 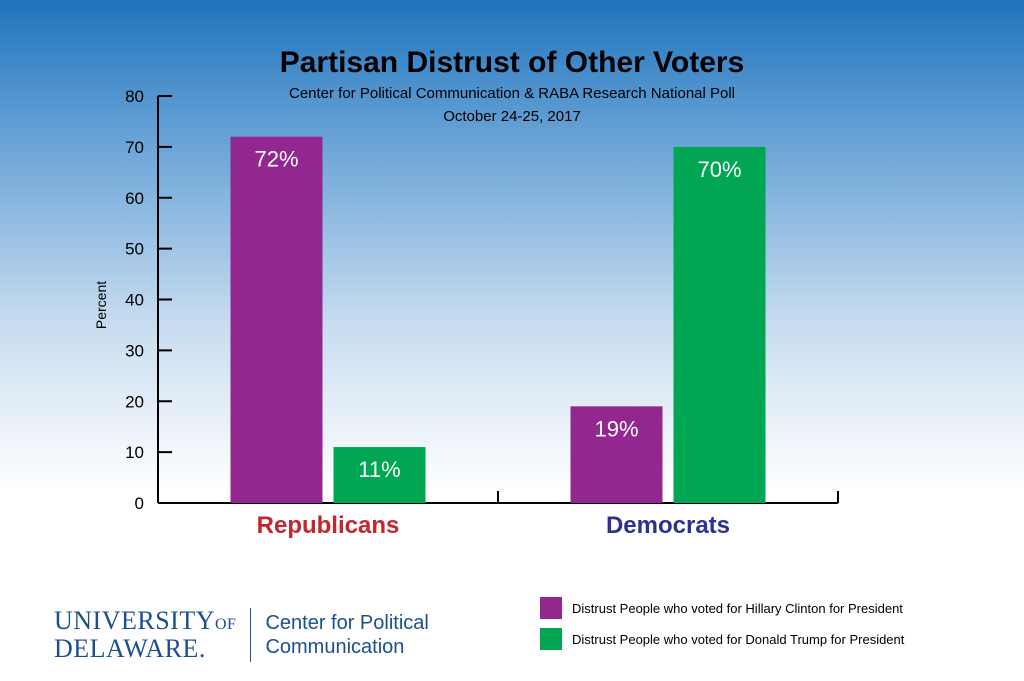 What do you see at coordinates (379, 469) in the screenshot?
I see `data-label: 11%` at bounding box center [379, 469].